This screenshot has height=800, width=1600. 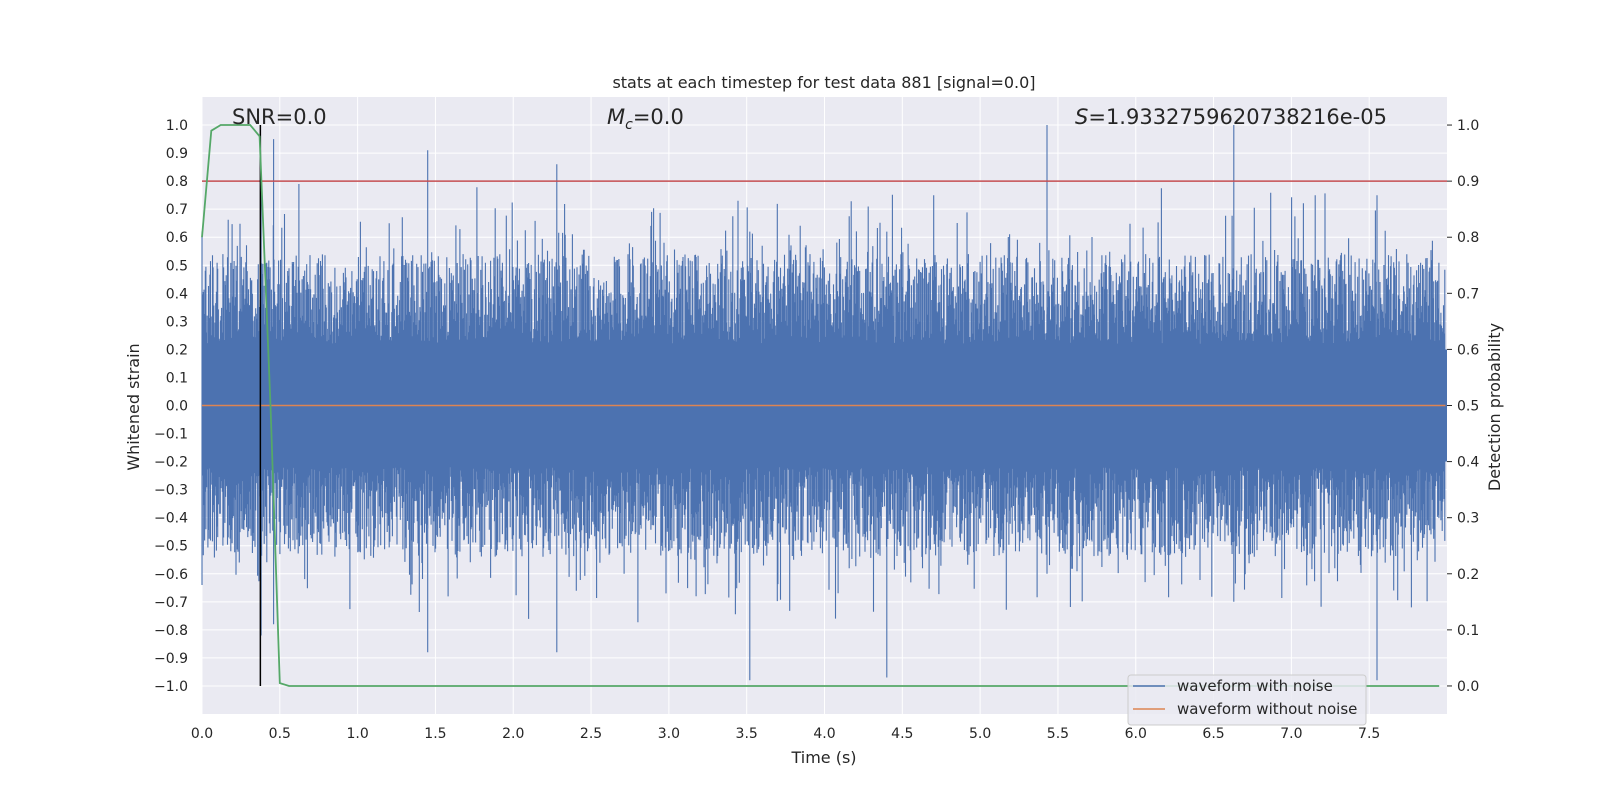 I want to click on legend-label-clean: waveform without noise, so click(x=1267, y=709).